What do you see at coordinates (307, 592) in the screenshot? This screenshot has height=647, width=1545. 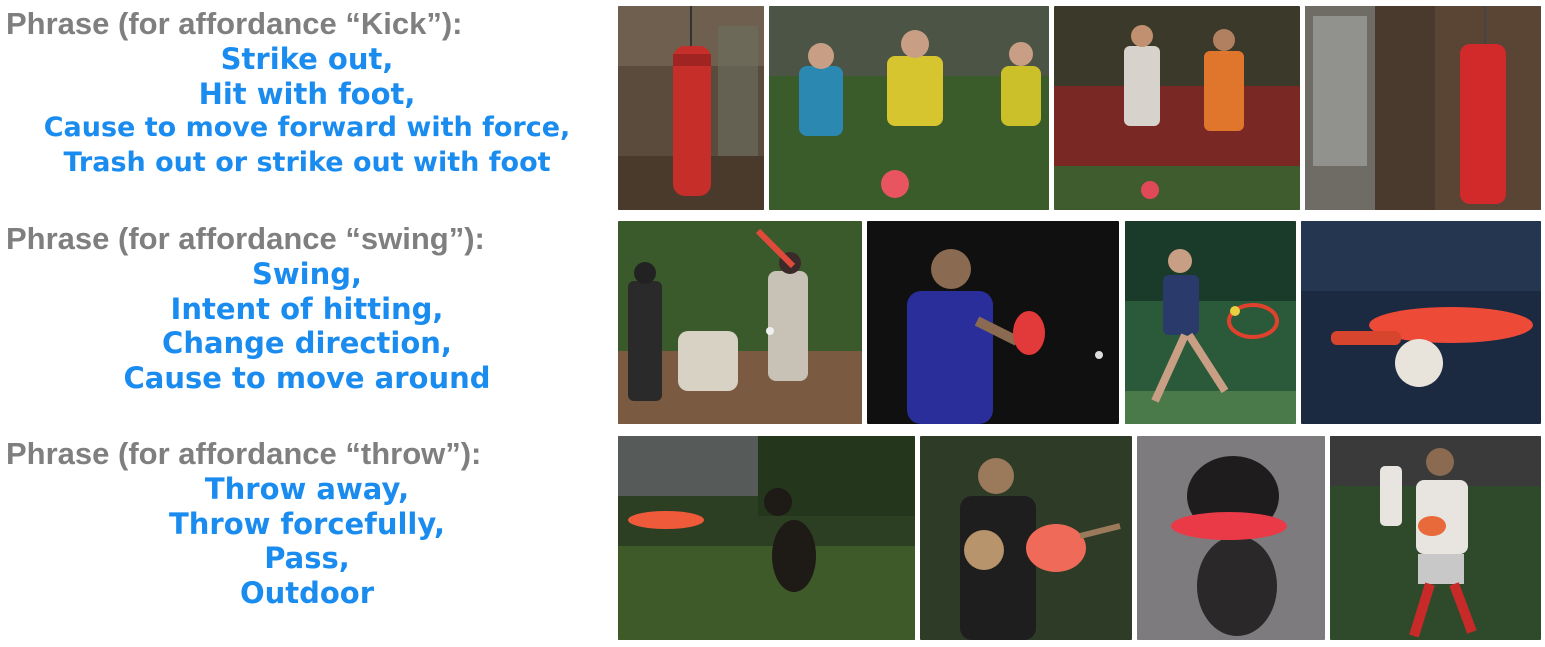 I see `phrase-item: Outdoor` at bounding box center [307, 592].